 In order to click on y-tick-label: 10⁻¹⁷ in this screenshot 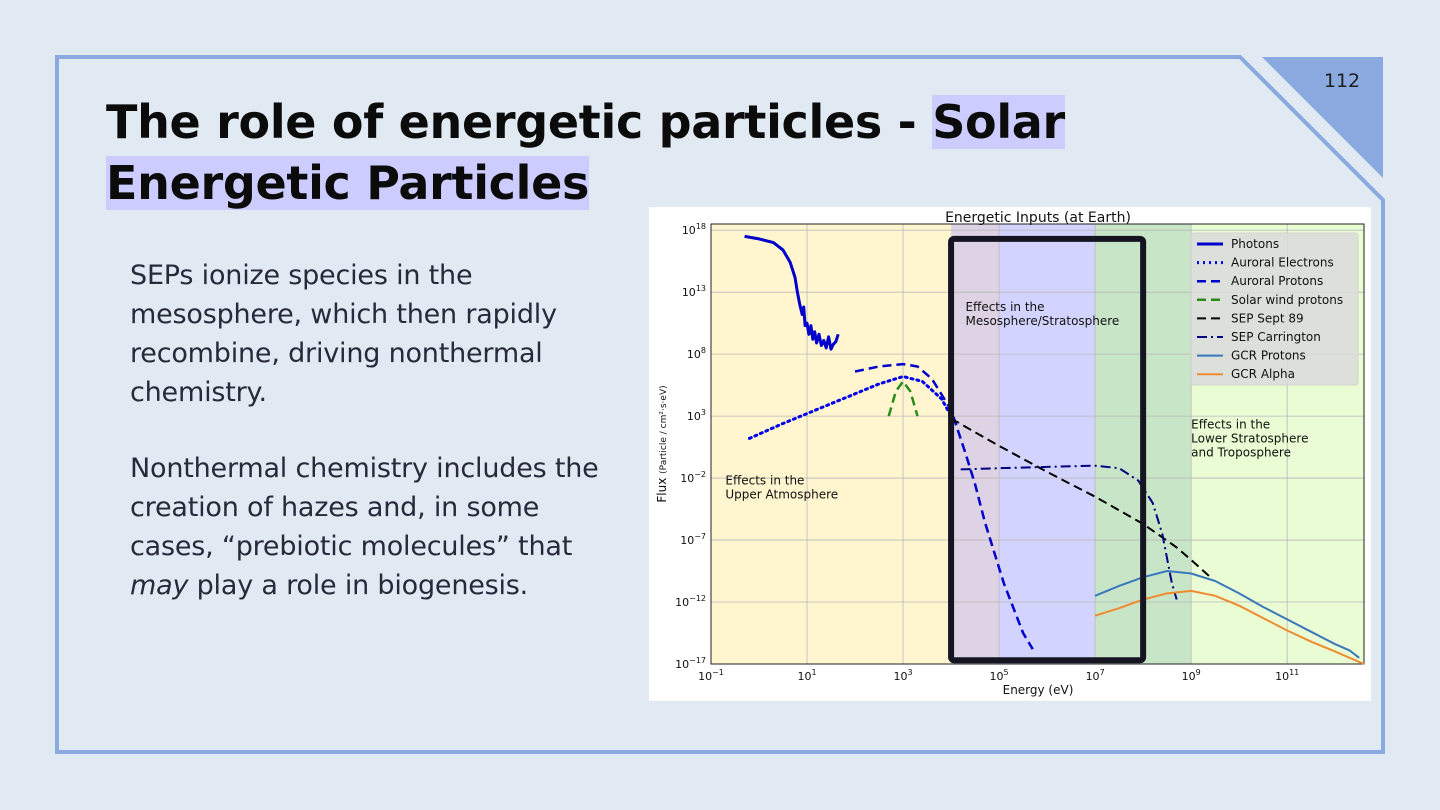, I will do `click(690, 663)`.